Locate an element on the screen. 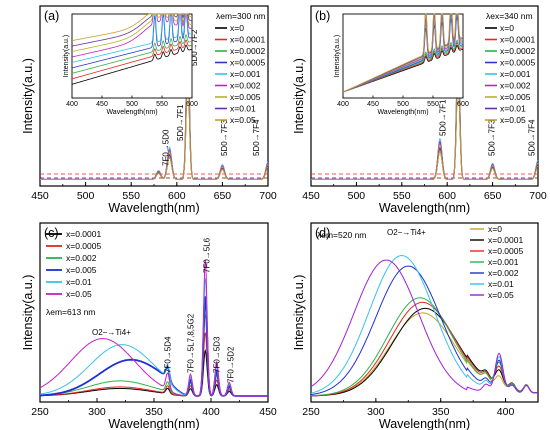 The height and width of the screenshot is (430, 550). transition-annotation: 7F0→5D0 is located at coordinates (166, 147).